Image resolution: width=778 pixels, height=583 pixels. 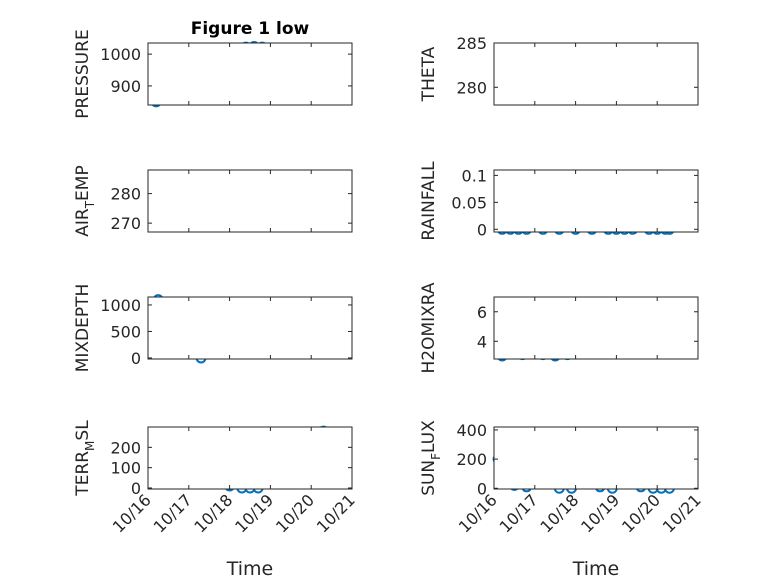 What do you see at coordinates (482, 341) in the screenshot?
I see `y-tick-label: 4` at bounding box center [482, 341].